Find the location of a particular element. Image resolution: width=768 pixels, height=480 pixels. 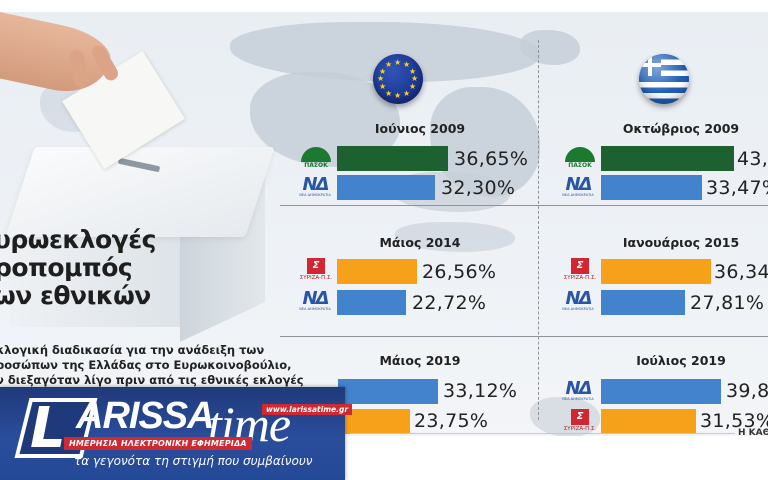

bar-value: 33,12% is located at coordinates (480, 391).